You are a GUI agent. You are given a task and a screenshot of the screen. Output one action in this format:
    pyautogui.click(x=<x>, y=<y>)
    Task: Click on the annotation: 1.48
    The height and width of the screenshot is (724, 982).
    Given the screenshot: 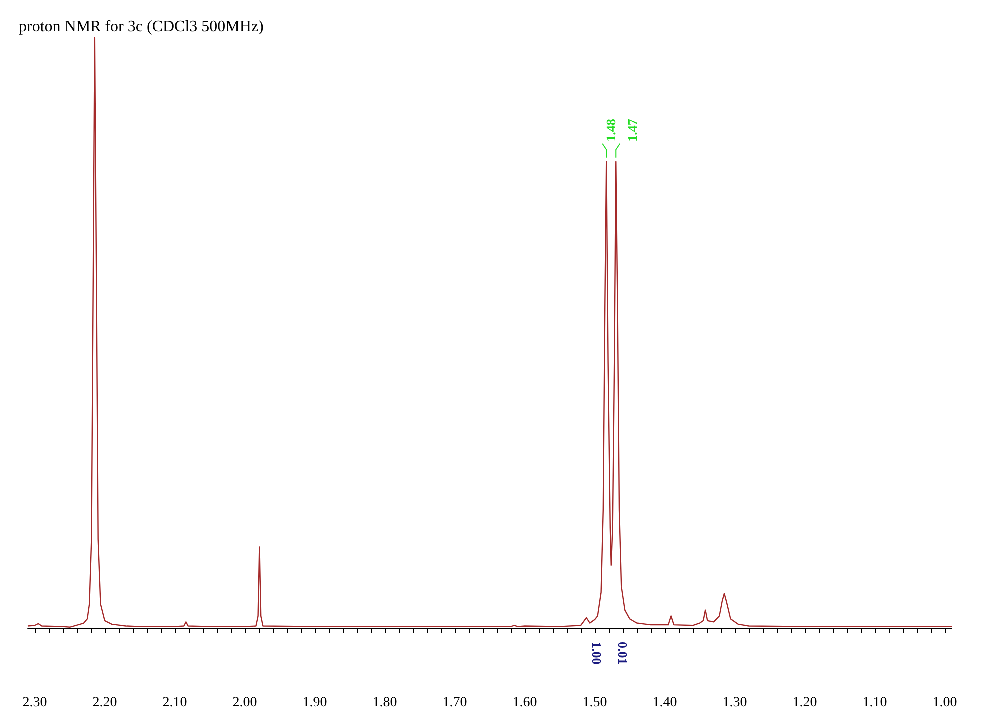 What is the action you would take?
    pyautogui.click(x=611, y=130)
    